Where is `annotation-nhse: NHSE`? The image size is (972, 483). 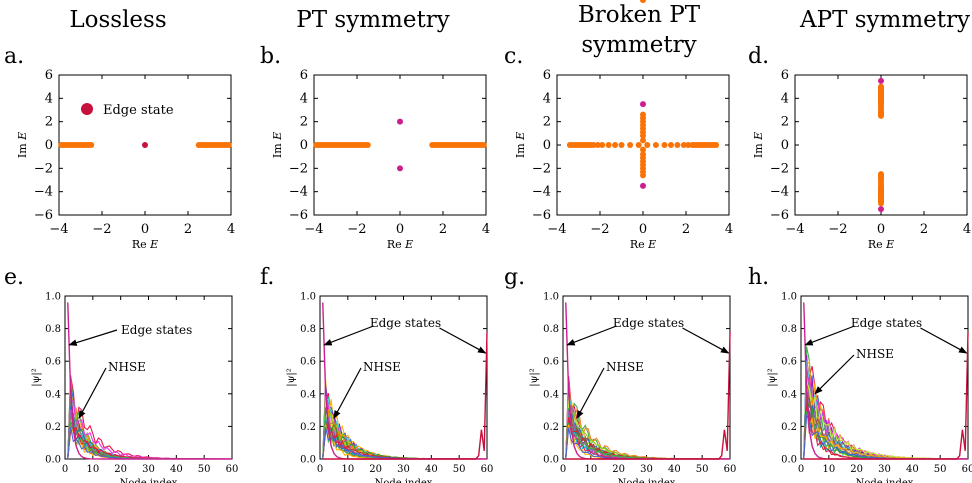 annotation-nhse: NHSE is located at coordinates (625, 367).